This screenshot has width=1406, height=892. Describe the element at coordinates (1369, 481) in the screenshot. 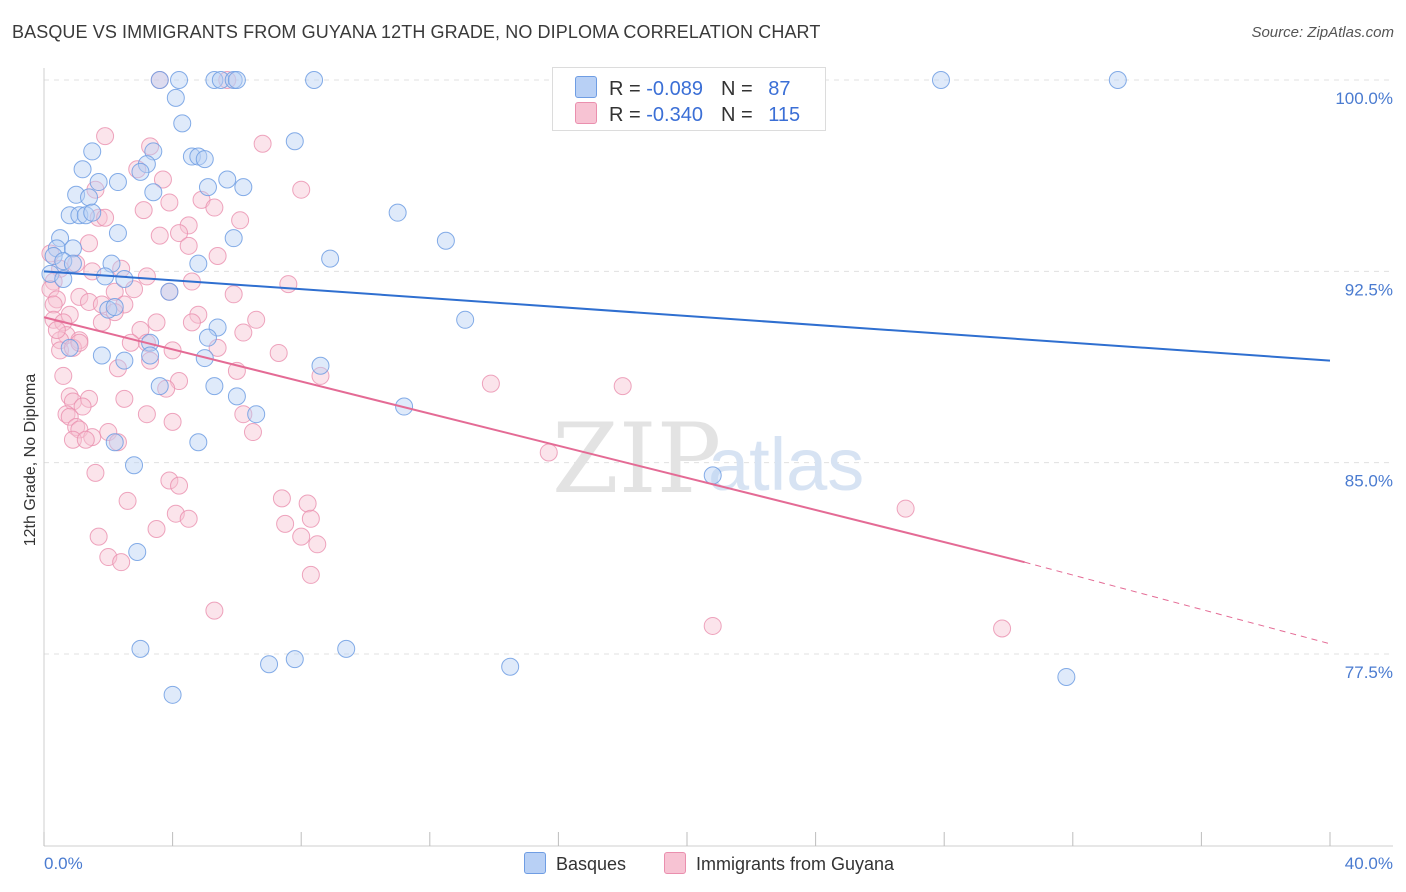

I see `y-tick-label: 85.0%` at that location.